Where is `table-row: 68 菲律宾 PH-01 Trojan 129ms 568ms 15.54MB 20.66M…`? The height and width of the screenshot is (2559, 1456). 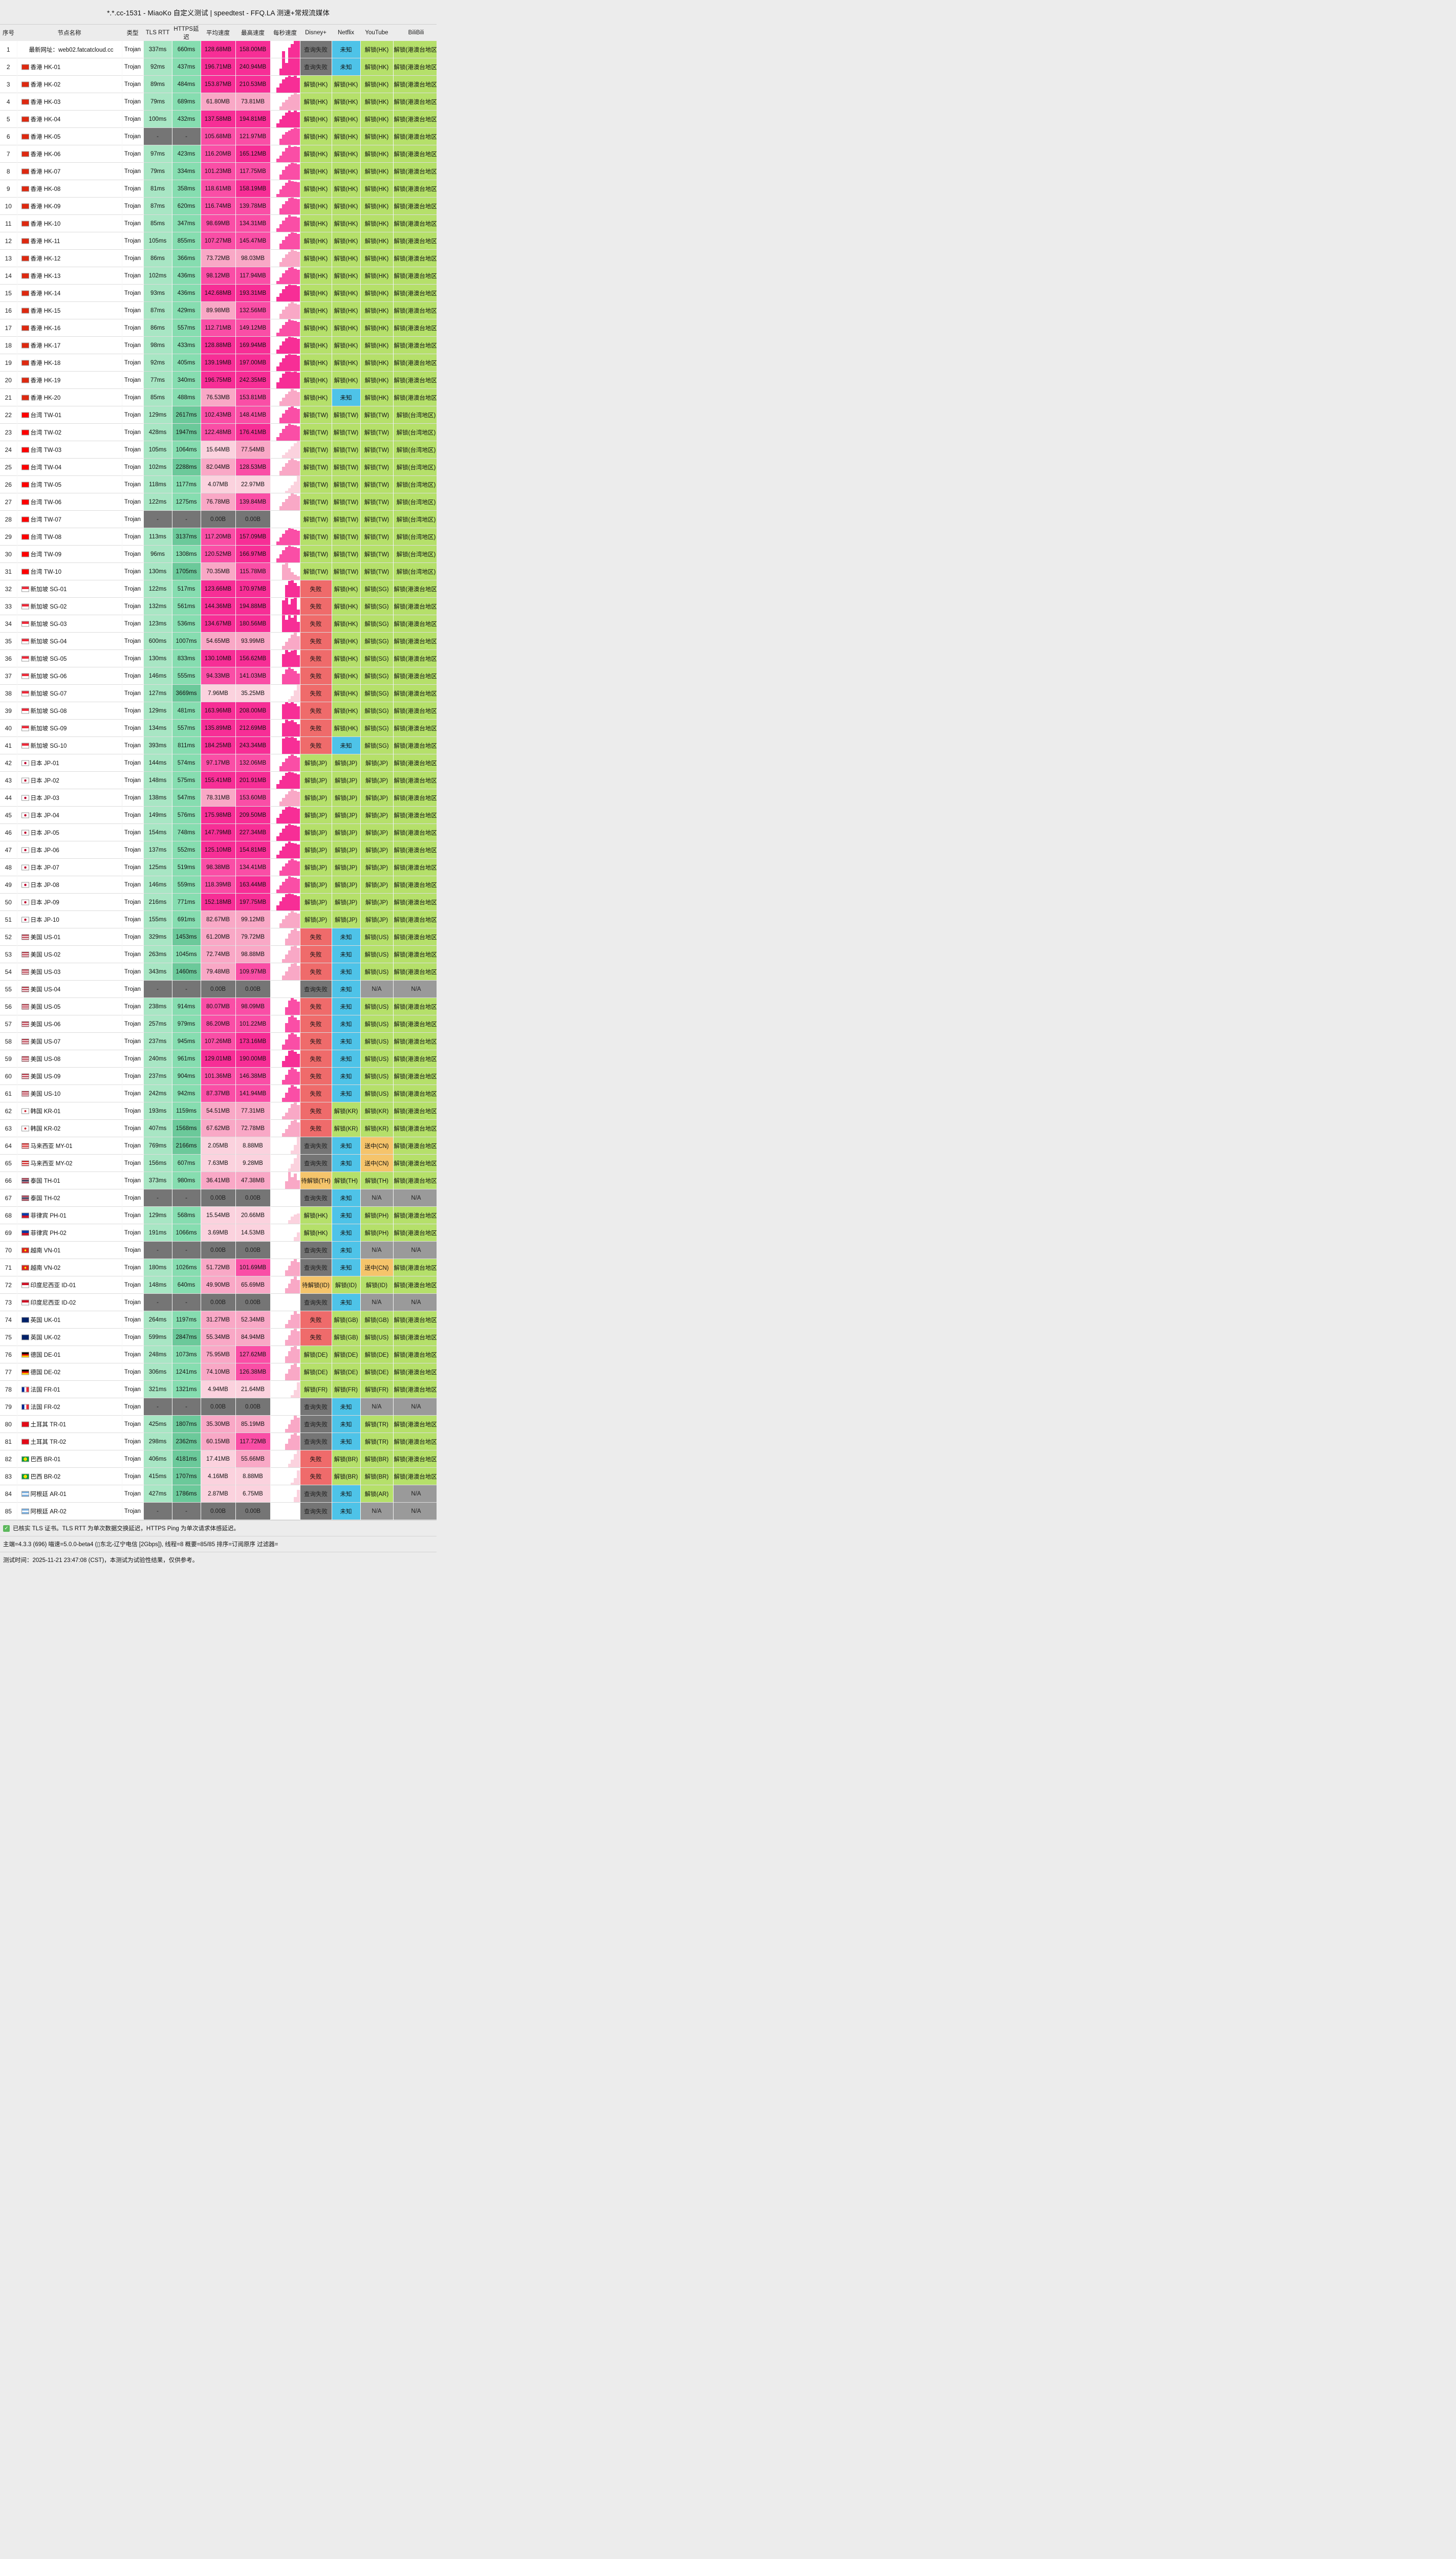
table-row: 68 菲律宾 PH-01 Trojan 129ms 568ms 15.54MB 20.66M… is located at coordinates (218, 1215).